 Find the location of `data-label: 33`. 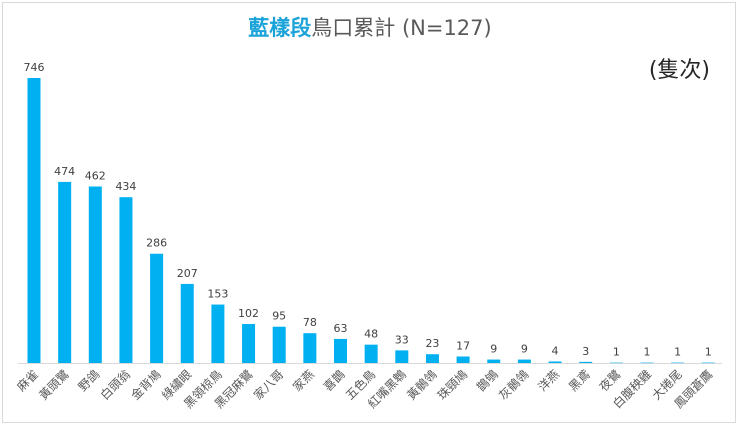

data-label: 33 is located at coordinates (402, 339).